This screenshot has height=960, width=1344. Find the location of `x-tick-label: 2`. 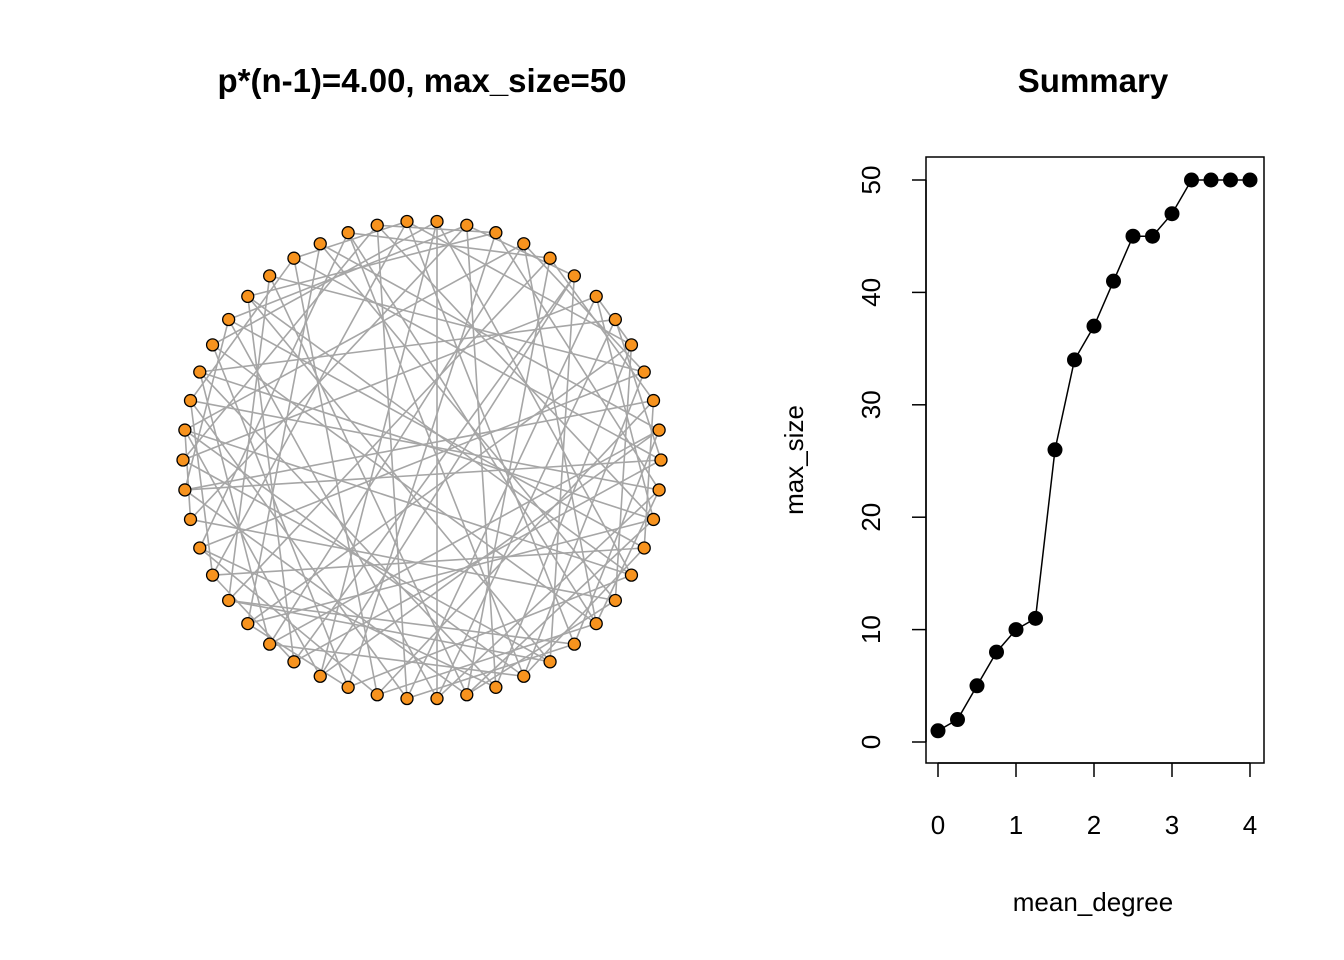

x-tick-label: 2 is located at coordinates (1094, 825).